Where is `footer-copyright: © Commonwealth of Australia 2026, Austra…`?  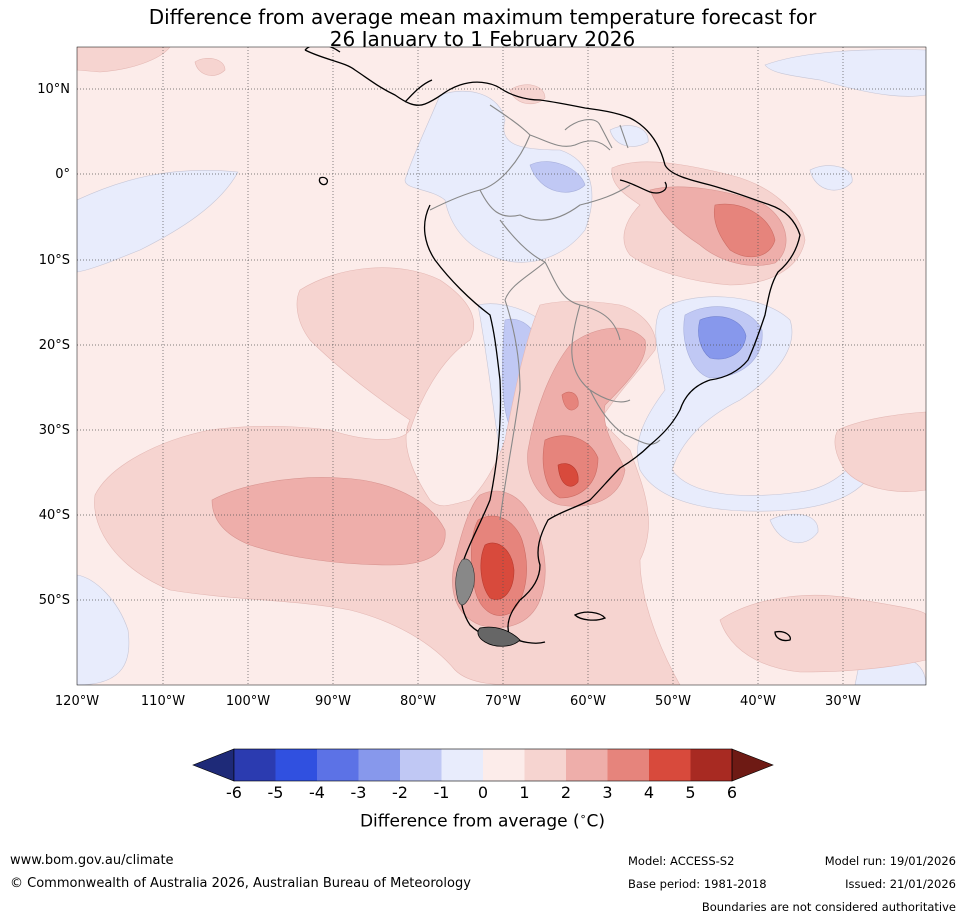
footer-copyright: © Commonwealth of Australia 2026, Austra… is located at coordinates (240, 883).